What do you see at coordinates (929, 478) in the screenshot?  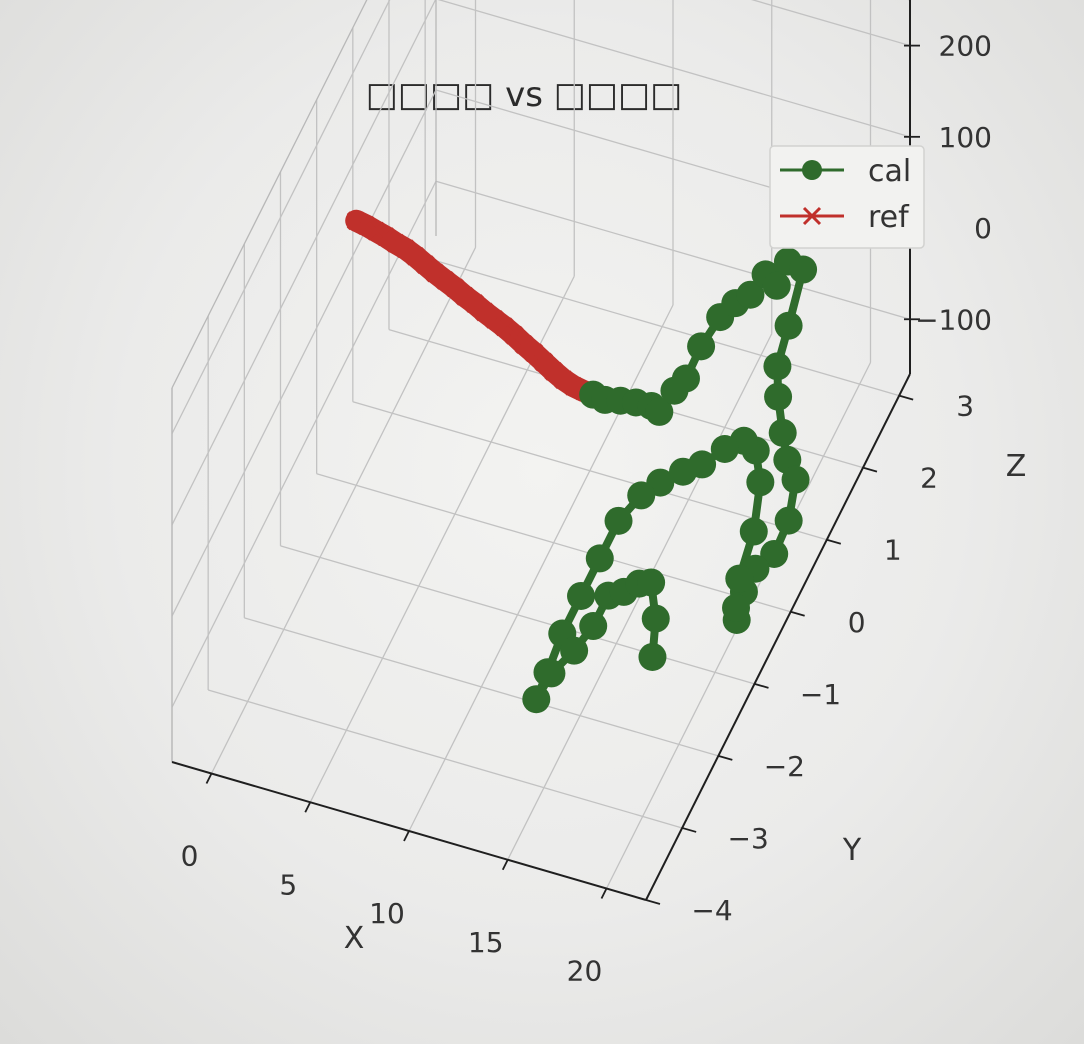 I see `y-tick-label: 2` at bounding box center [929, 478].